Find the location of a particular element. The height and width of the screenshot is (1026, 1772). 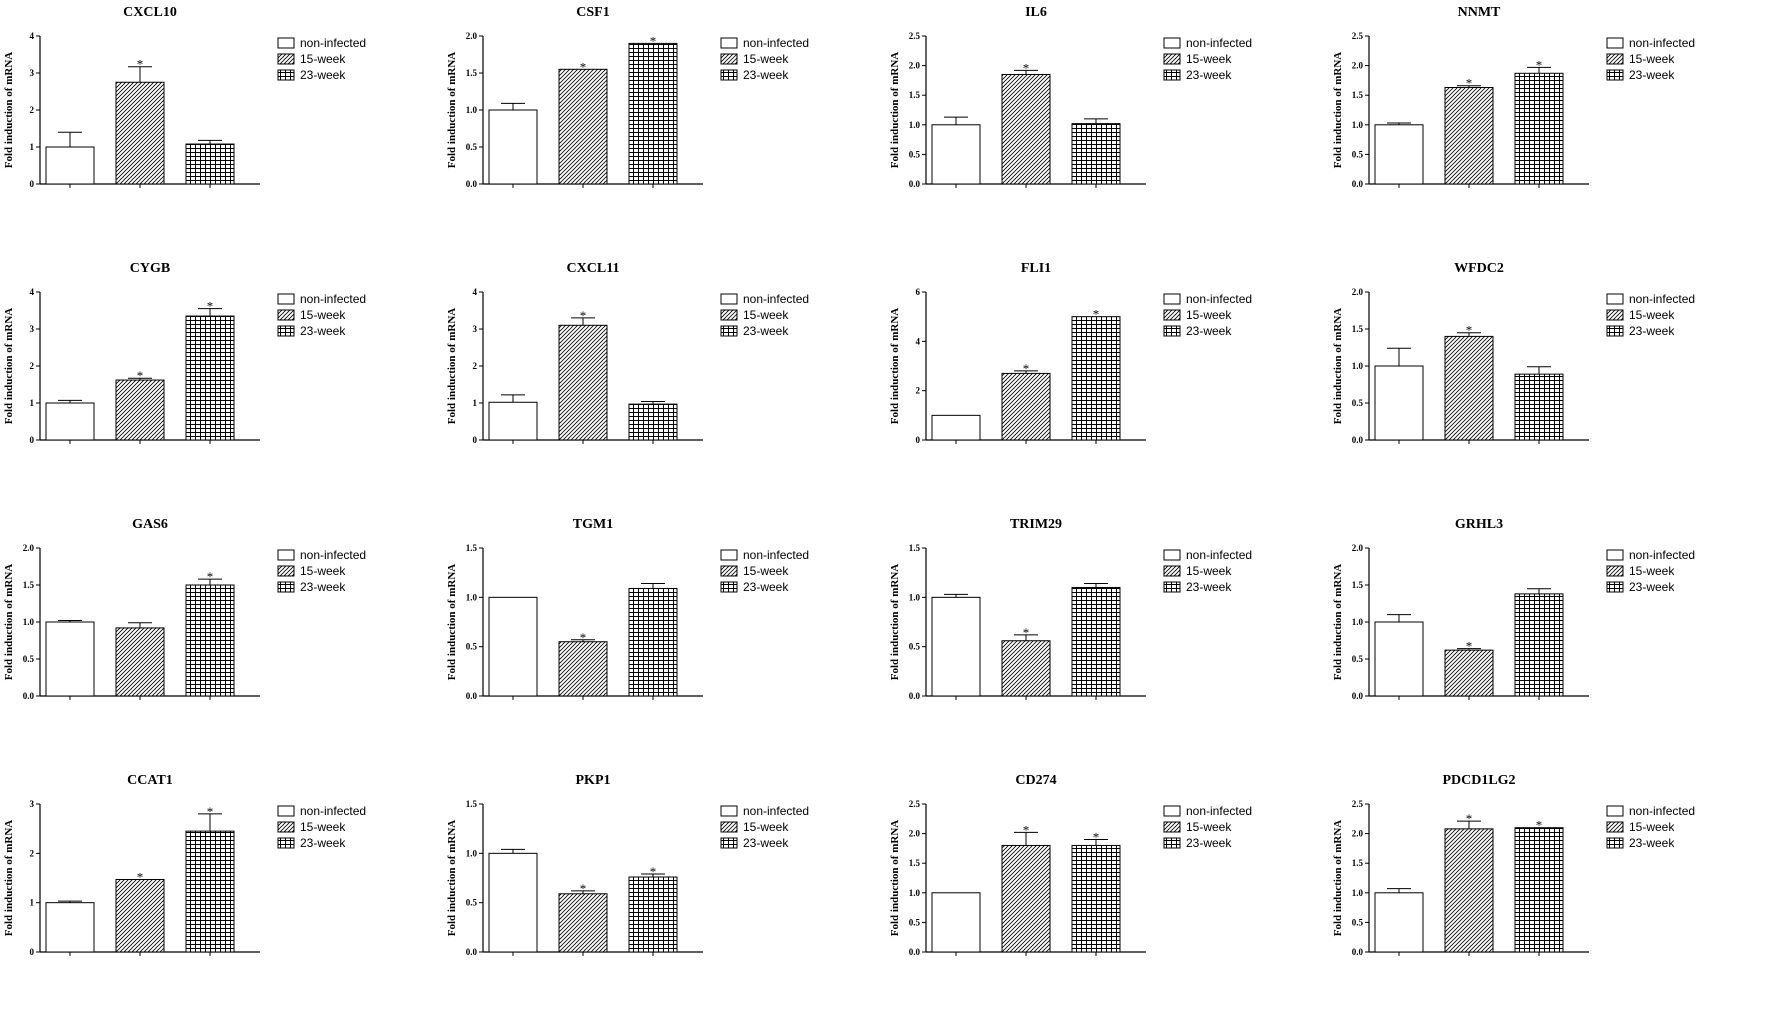

chart-title: CXCL10 is located at coordinates (150, 12).